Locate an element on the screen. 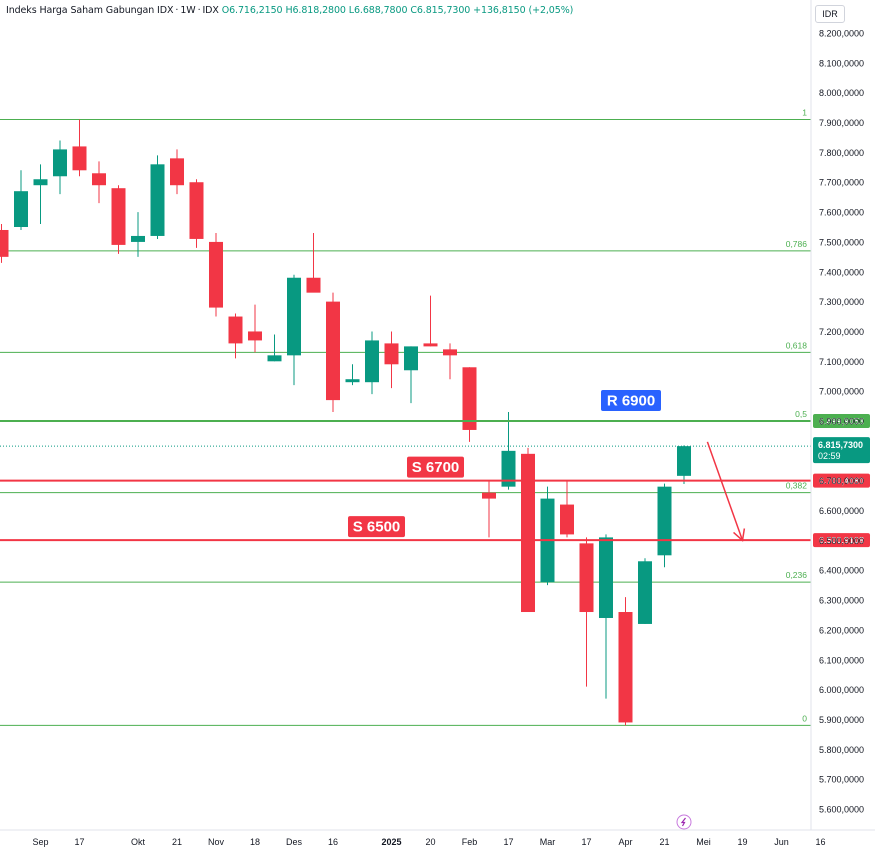 The width and height of the screenshot is (875, 848). price-tick-label: 7.000,0000 is located at coordinates (841, 392).